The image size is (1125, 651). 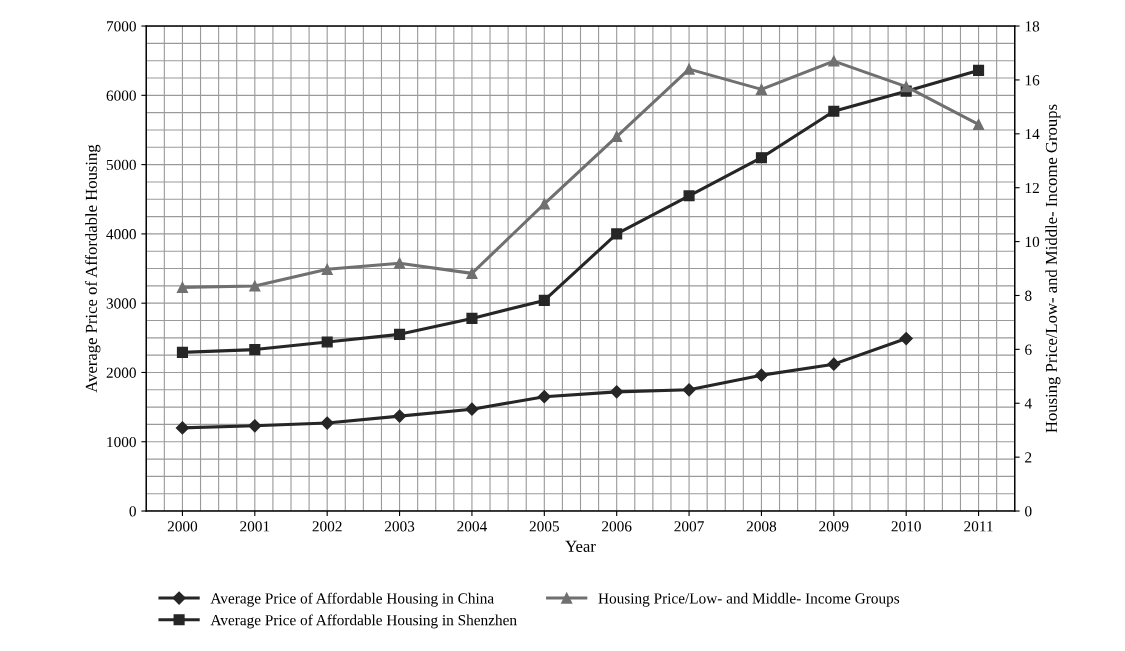 I want to click on x-tick-label: 2009, so click(x=834, y=526).